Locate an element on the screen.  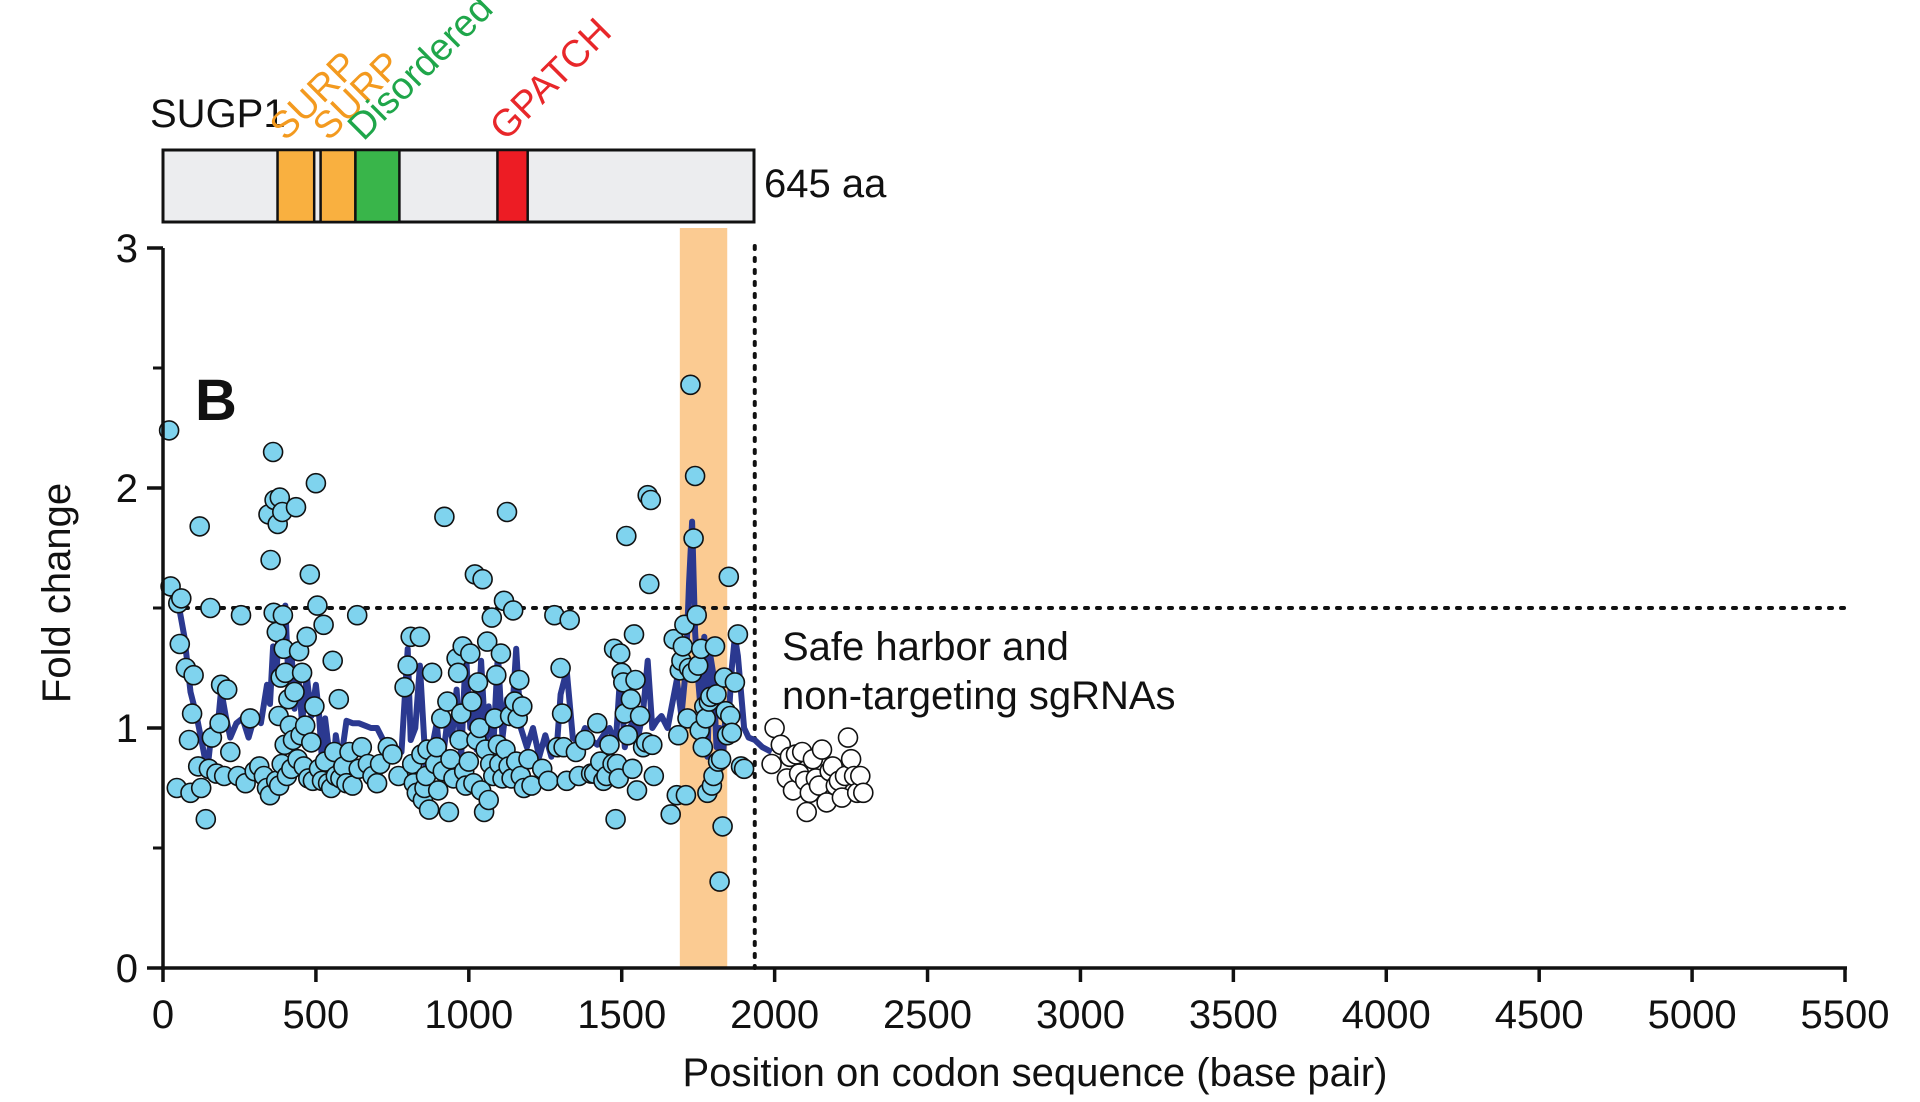
series-sugp1-sgrnas is located at coordinates (456, 633).